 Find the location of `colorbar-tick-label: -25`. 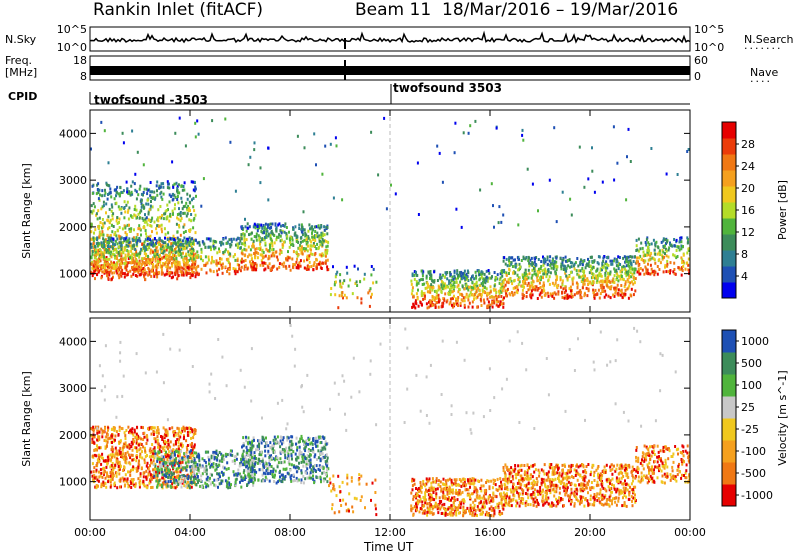

colorbar-tick-label: -25 is located at coordinates (750, 429).